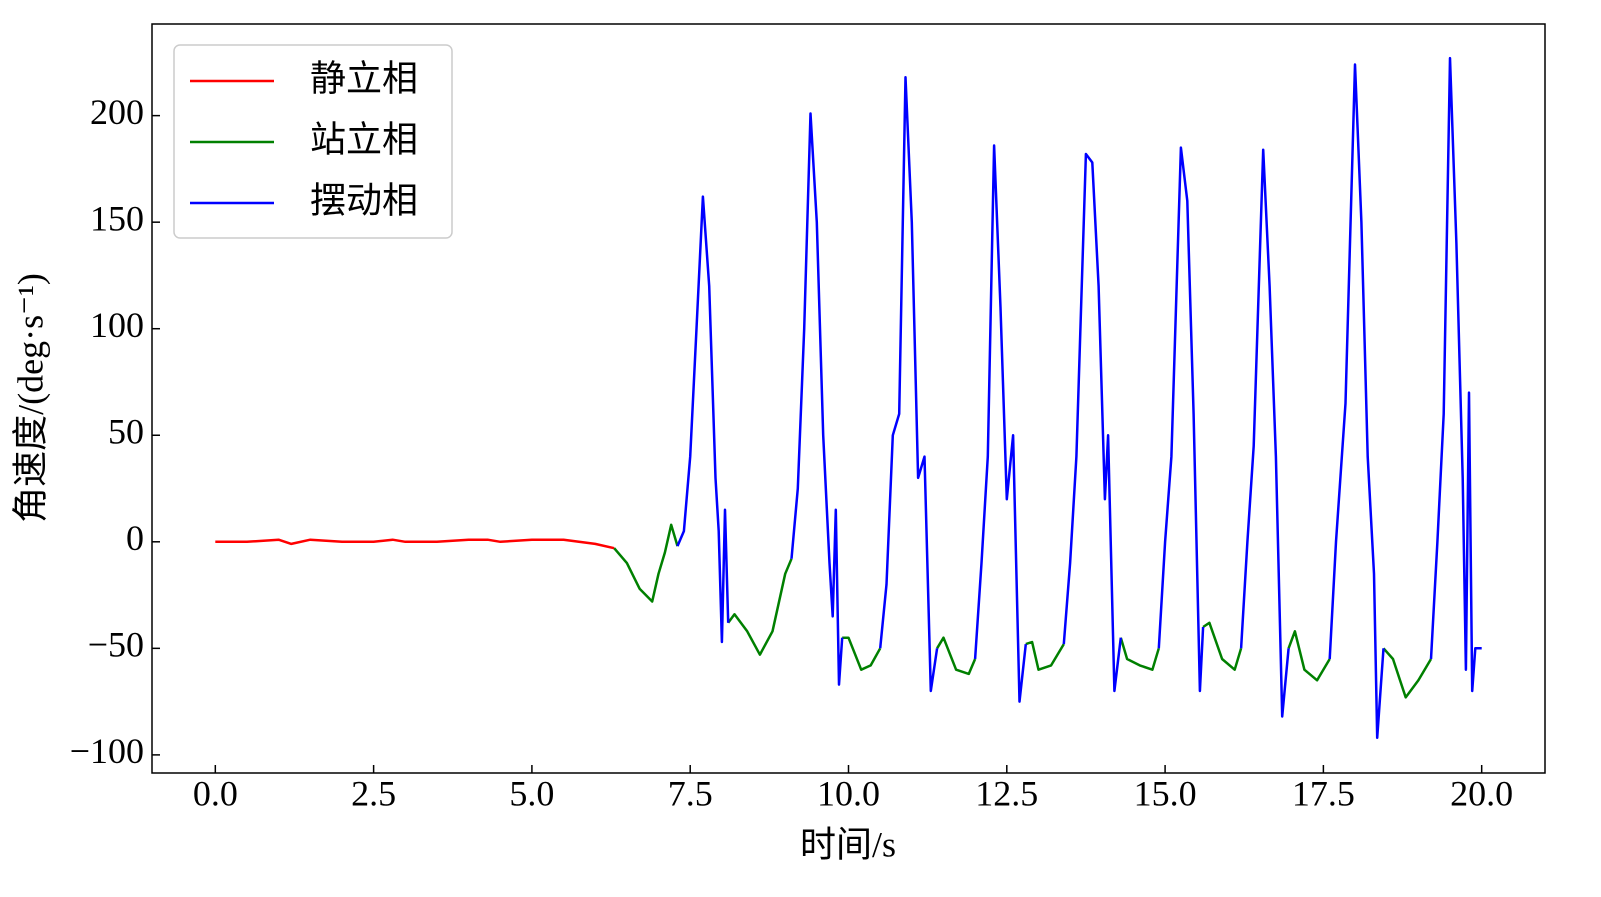 This screenshot has width=1601, height=897. What do you see at coordinates (126, 432) in the screenshot?
I see `y-tick-label: 50` at bounding box center [126, 432].